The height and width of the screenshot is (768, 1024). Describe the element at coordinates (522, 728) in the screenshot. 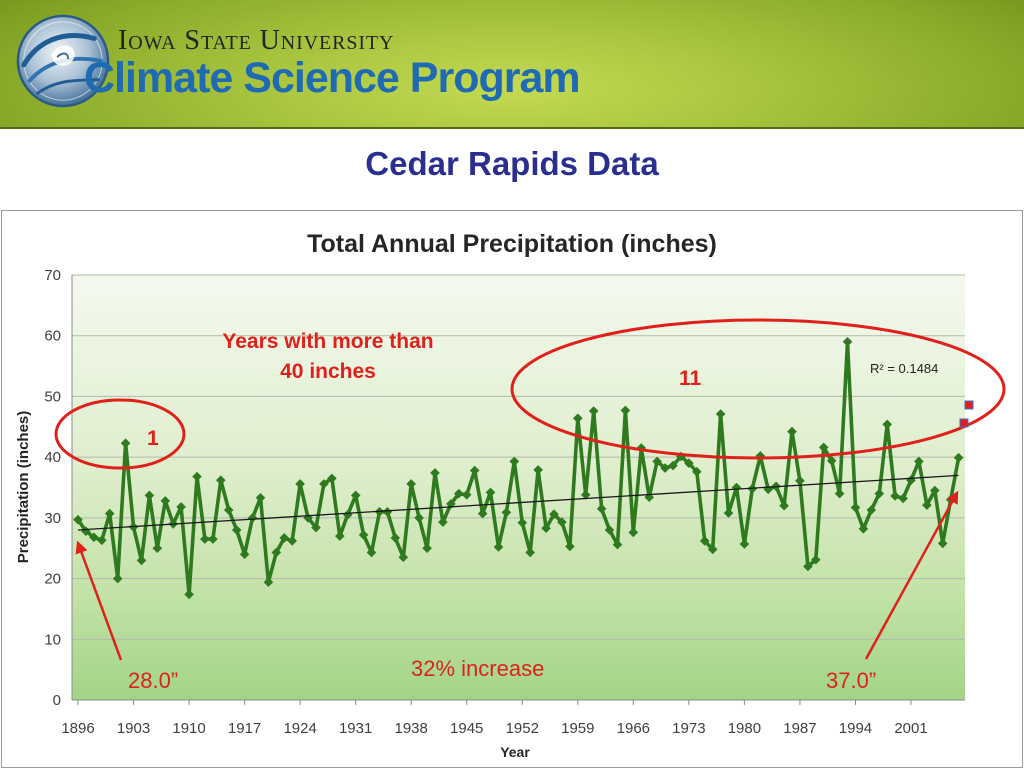

I see `x-tick-label: 1952` at that location.